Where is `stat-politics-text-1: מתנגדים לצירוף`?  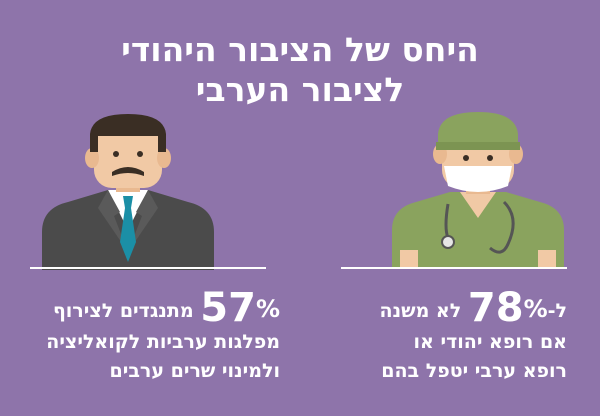
stat-politics-text-1: מתנגדים לצירוף is located at coordinates (123, 311).